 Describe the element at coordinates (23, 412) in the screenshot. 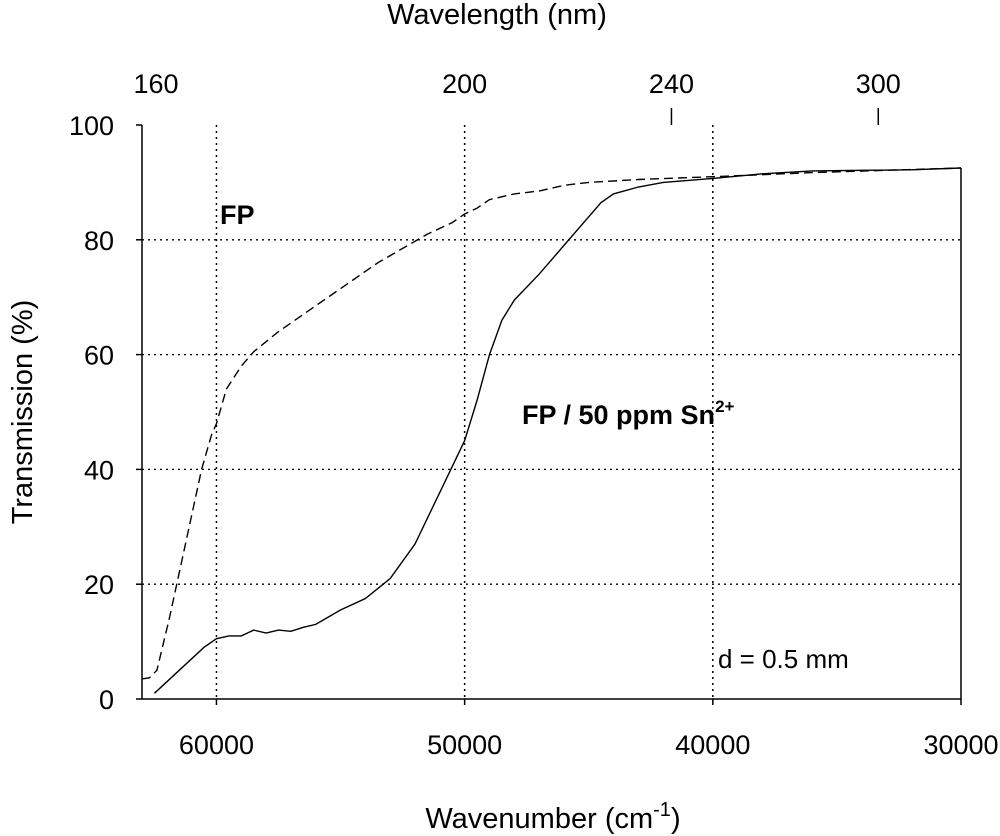

I see `y-axis-title: Transmission (%)` at that location.